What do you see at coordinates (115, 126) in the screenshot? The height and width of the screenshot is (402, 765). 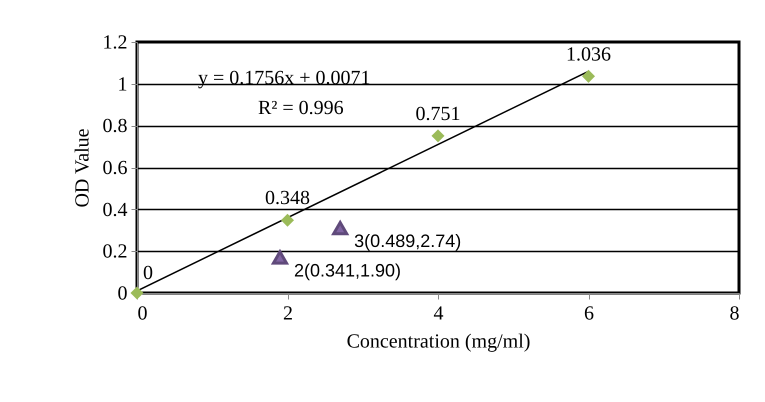 I see `y-tick-label: 0.8` at bounding box center [115, 126].